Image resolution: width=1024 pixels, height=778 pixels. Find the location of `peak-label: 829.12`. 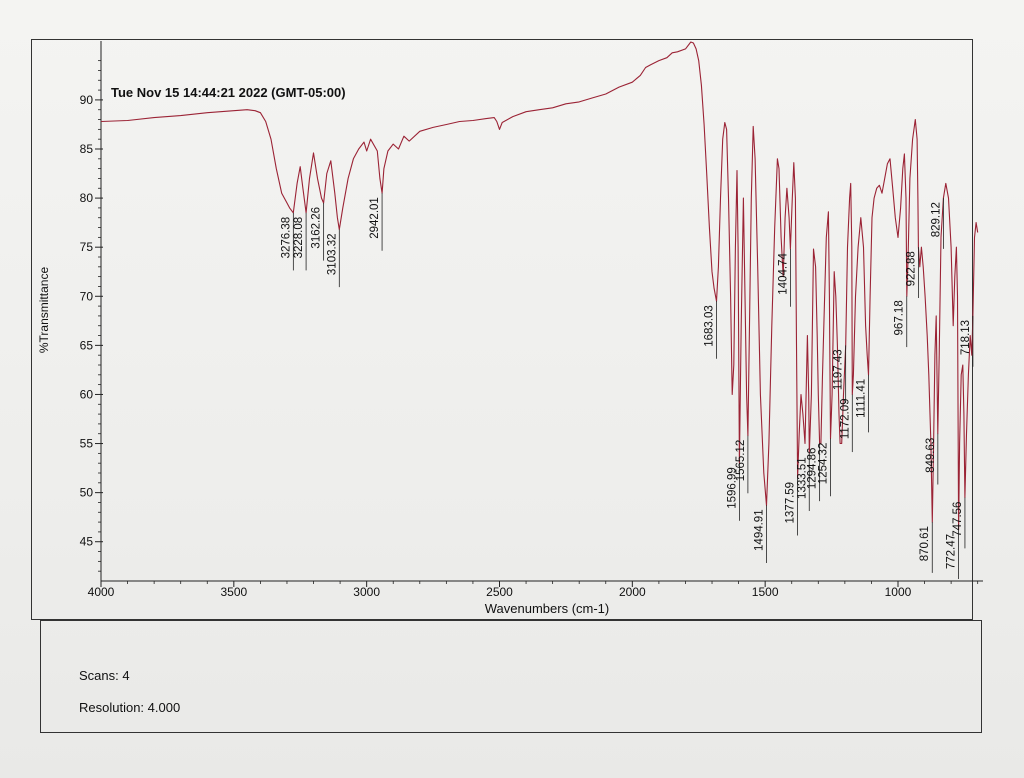

peak-label: 829.12 is located at coordinates (936, 219).